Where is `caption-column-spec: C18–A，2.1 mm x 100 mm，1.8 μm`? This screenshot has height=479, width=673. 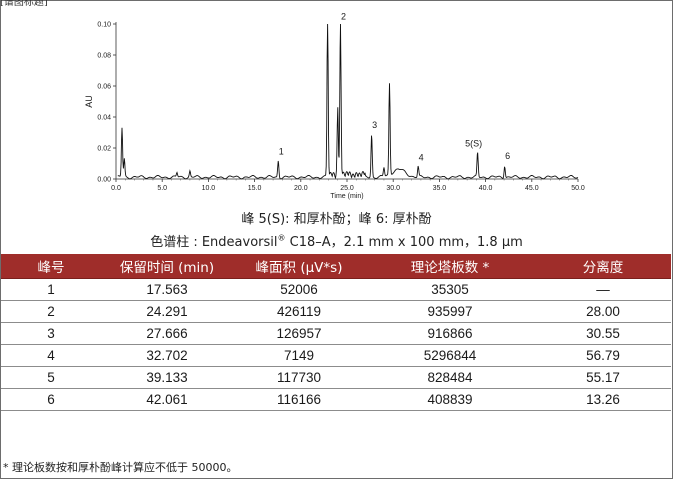
caption-column-spec: C18–A，2.1 mm x 100 mm，1.8 μm is located at coordinates (404, 242).